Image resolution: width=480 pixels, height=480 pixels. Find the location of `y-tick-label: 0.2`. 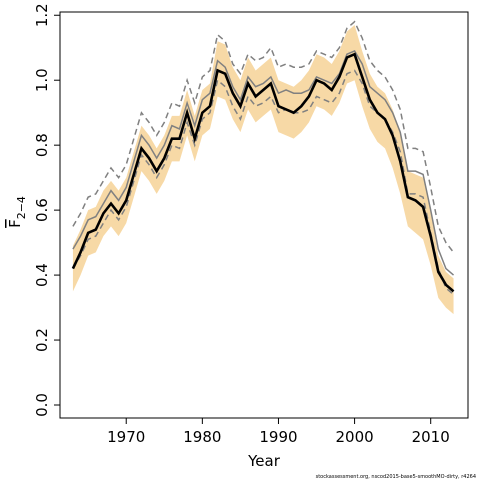

y-tick-label: 0.2 is located at coordinates (42, 340).